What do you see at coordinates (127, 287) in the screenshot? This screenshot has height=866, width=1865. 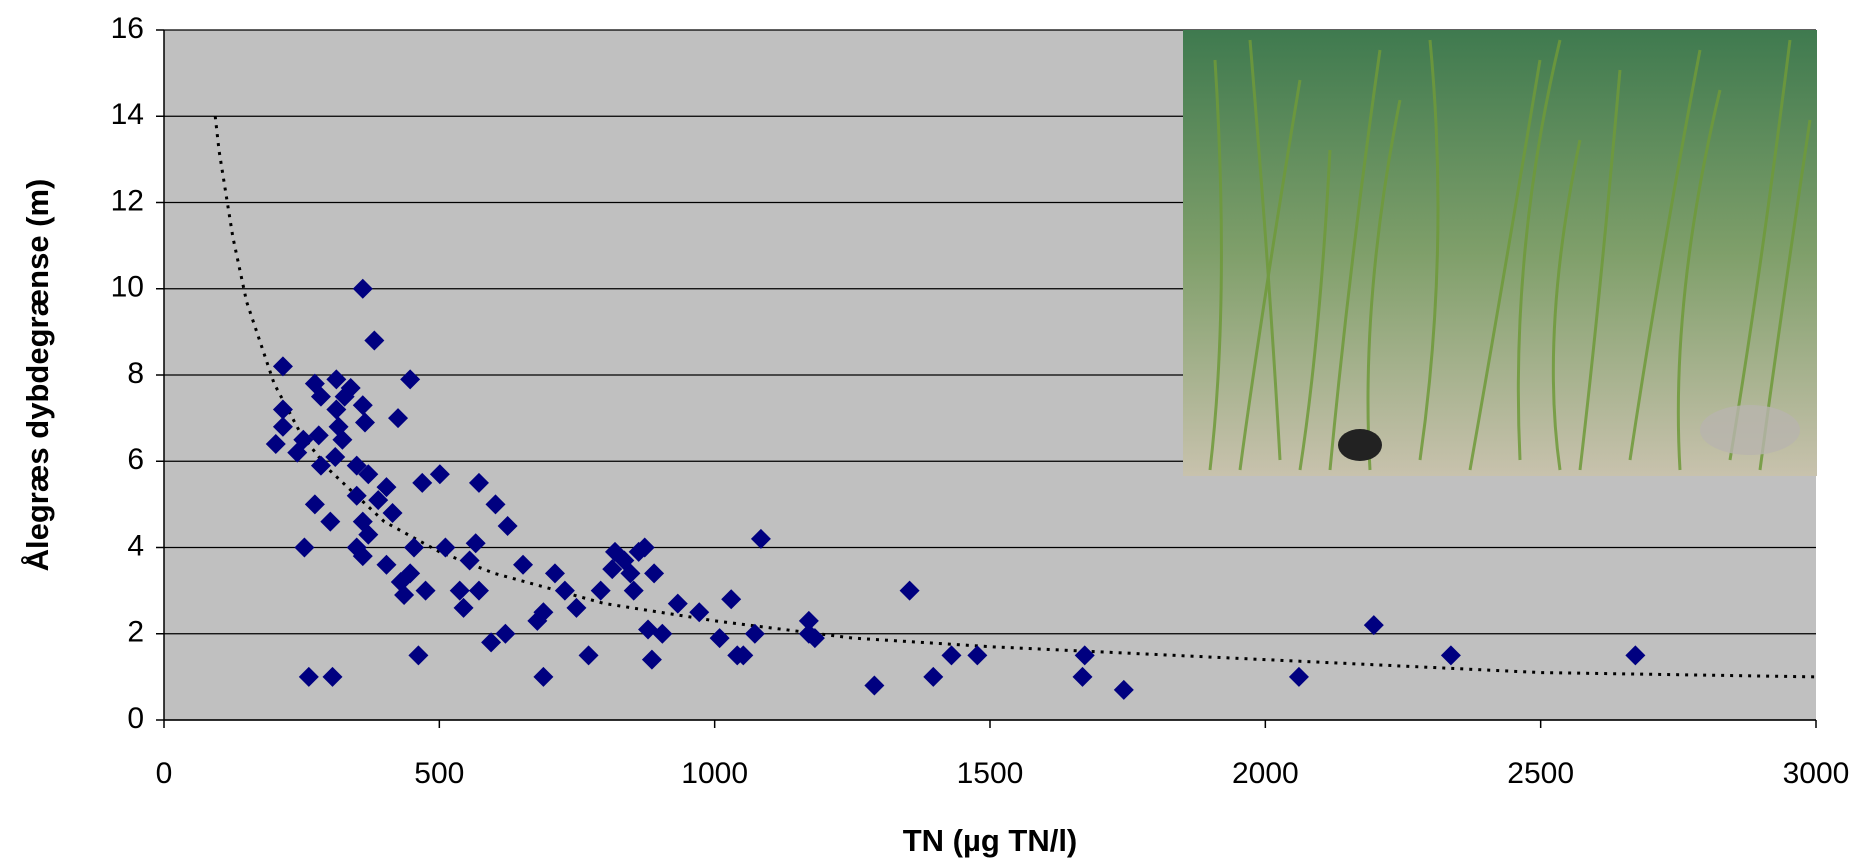 I see `y-tick-label: 10` at bounding box center [127, 287].